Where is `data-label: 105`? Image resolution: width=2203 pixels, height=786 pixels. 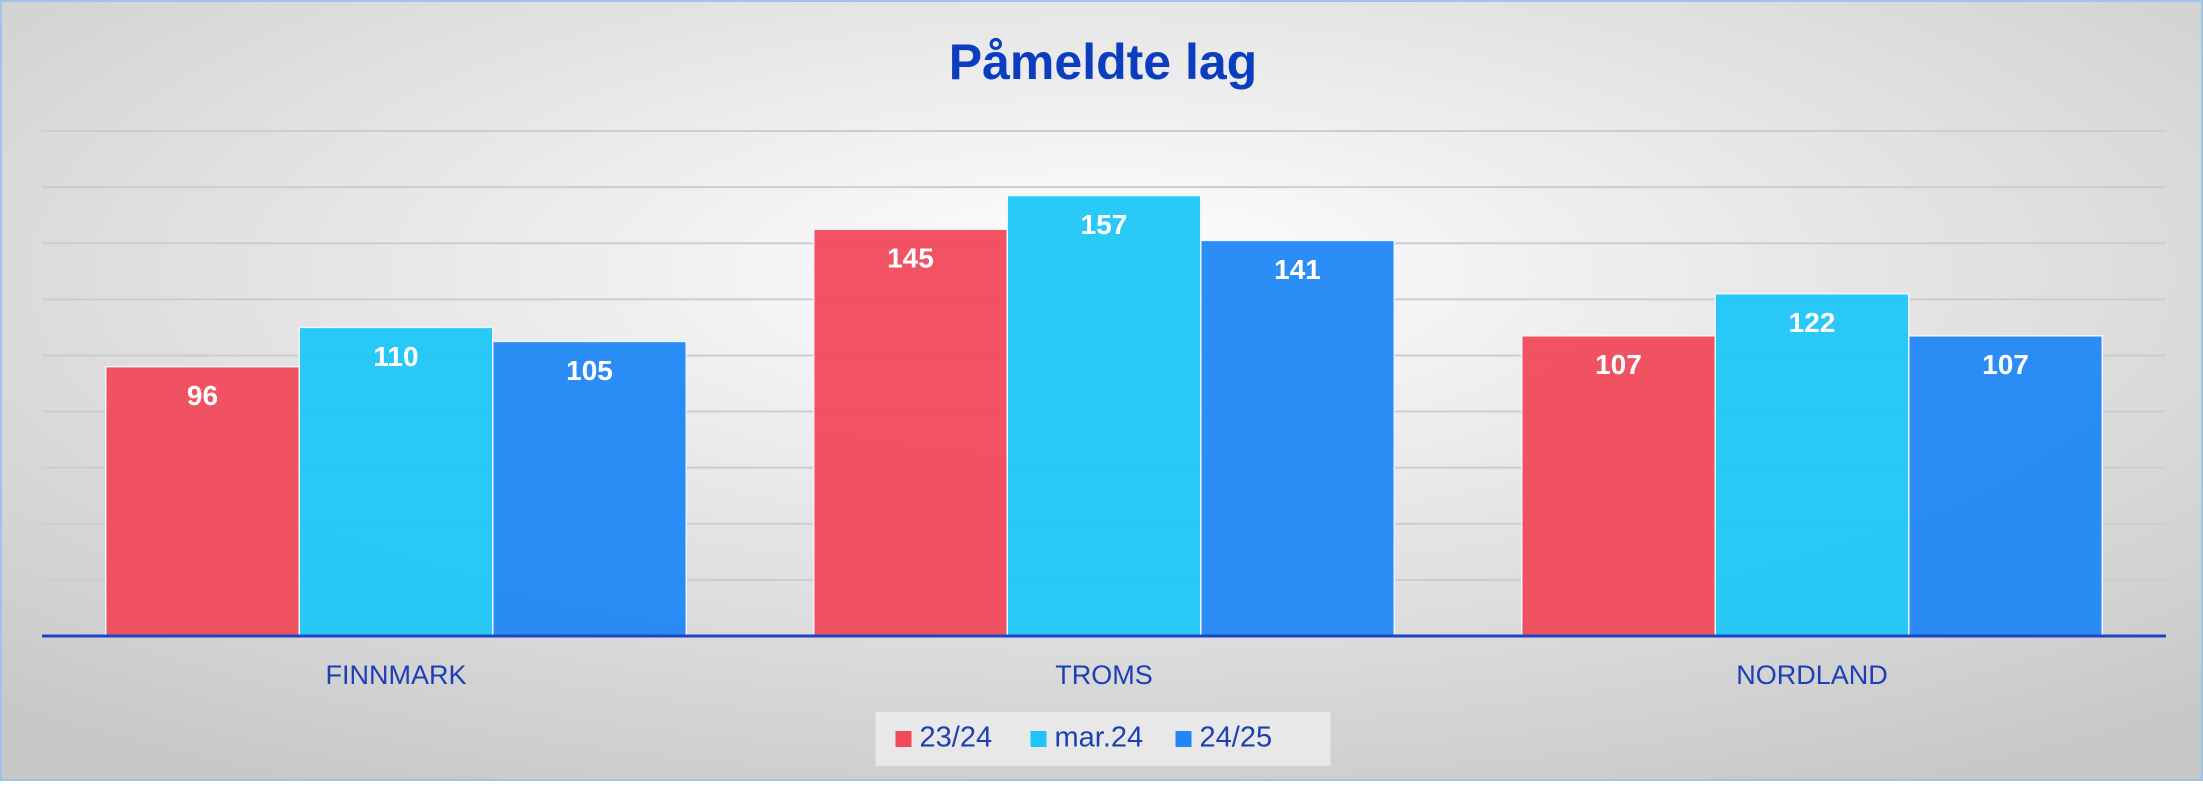 data-label: 105 is located at coordinates (589, 370).